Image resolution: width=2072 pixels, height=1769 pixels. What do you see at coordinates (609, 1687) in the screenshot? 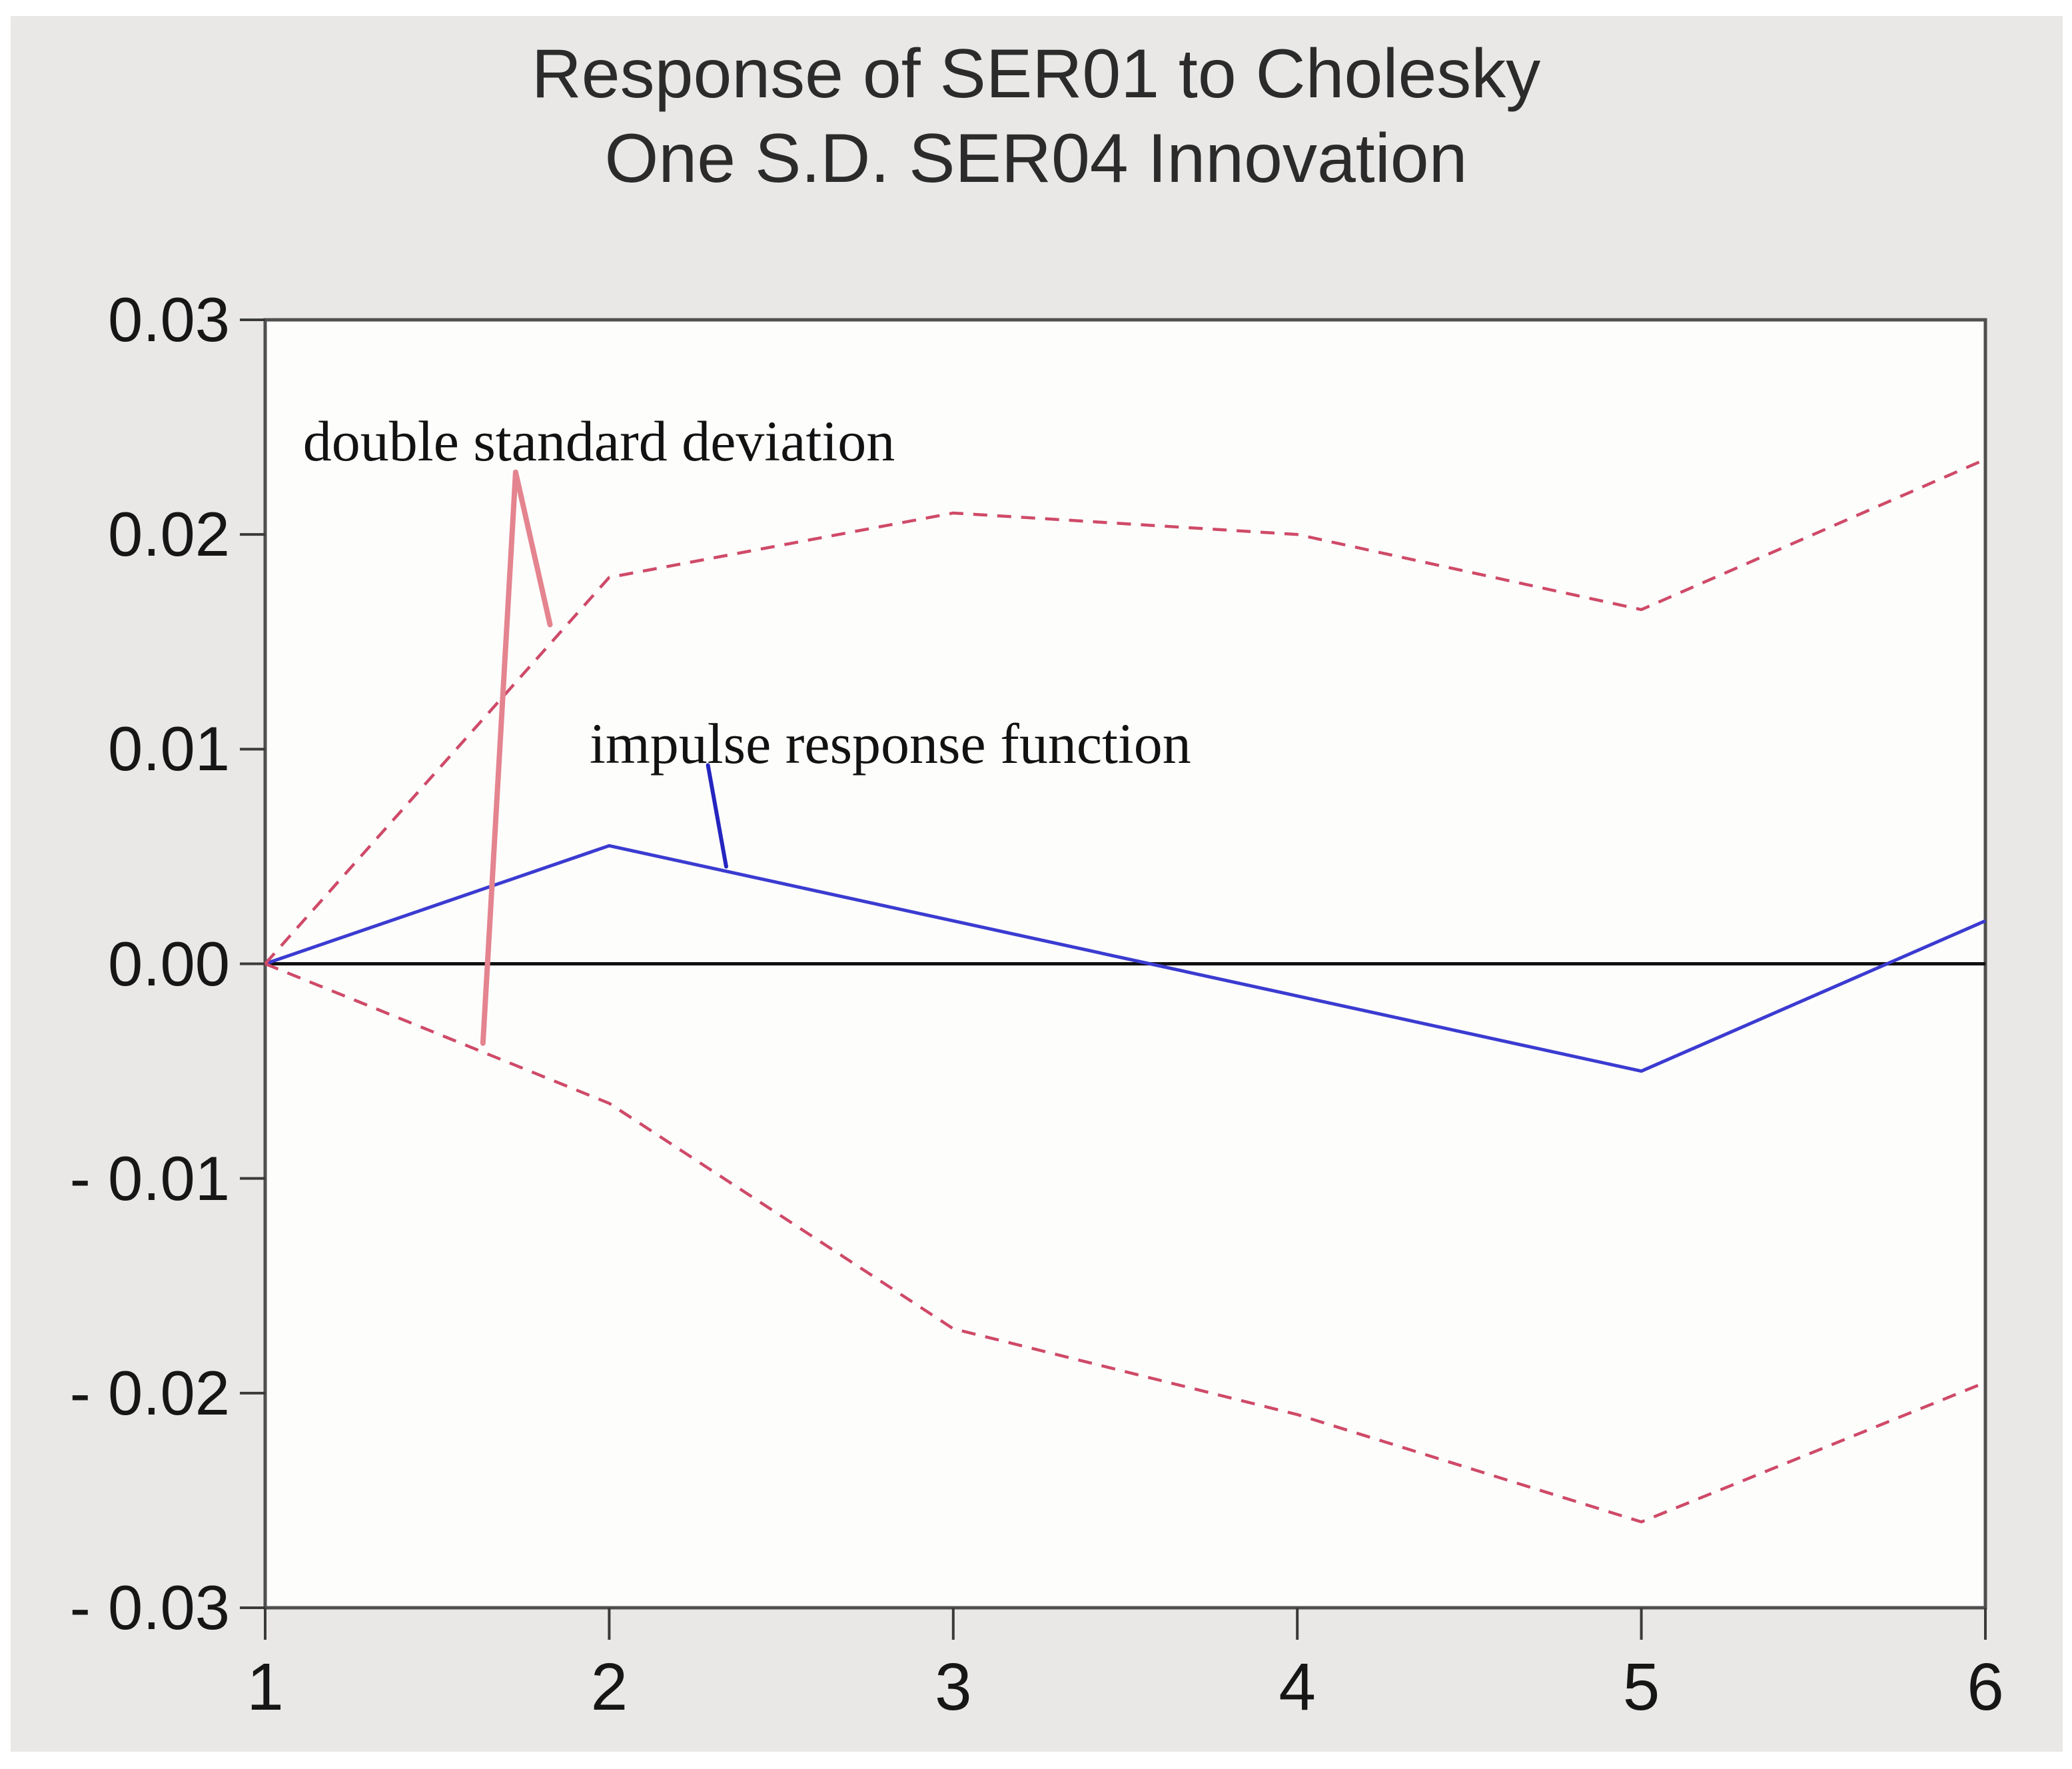
I see `x-axis-label: 2` at bounding box center [609, 1687].